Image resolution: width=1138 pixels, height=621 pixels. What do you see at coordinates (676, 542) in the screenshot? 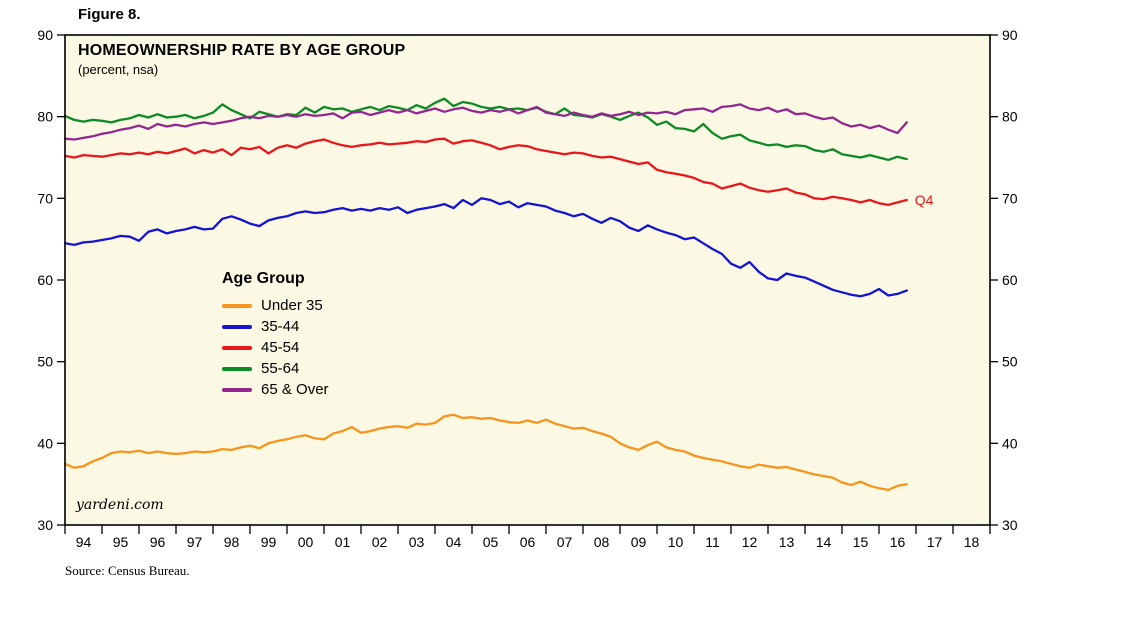
I see `x-axis-tick-label: 10` at bounding box center [676, 542].